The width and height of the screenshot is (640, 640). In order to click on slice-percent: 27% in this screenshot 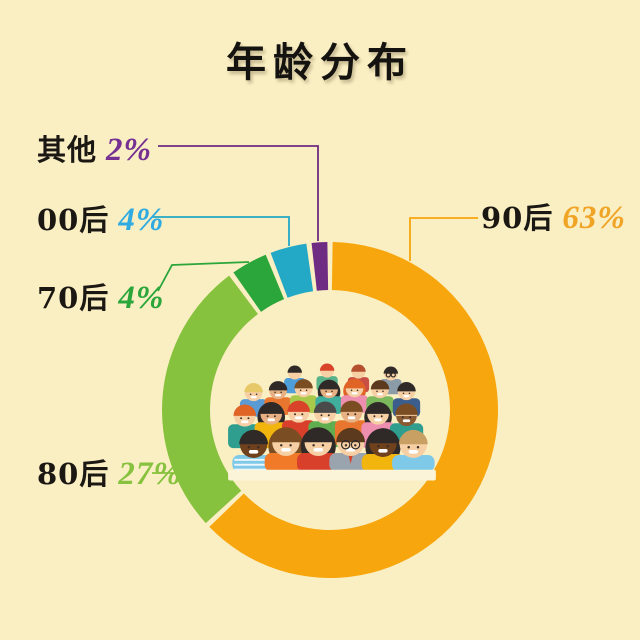, I will do `click(150, 474)`.